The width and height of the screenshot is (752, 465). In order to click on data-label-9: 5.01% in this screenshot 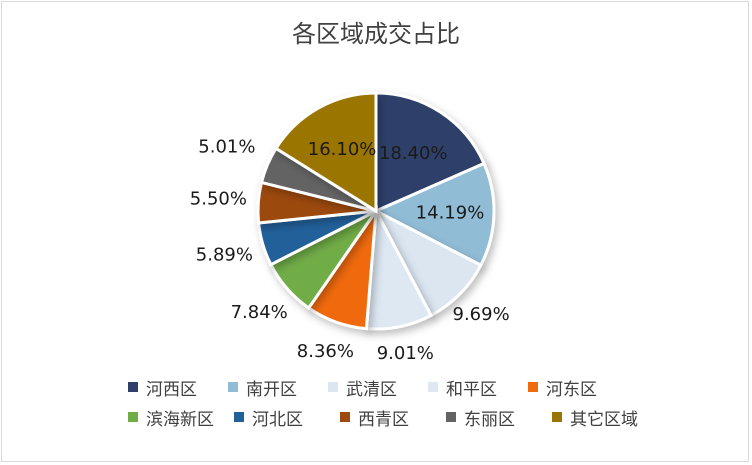, I will do `click(226, 147)`.